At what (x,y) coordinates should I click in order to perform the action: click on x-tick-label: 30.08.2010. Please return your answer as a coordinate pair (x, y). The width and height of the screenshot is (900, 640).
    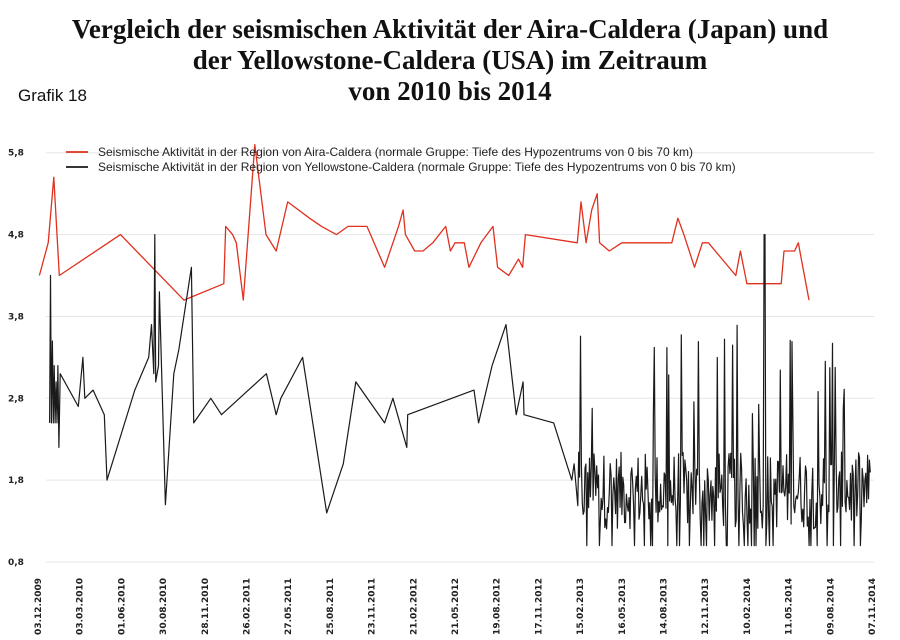
    Looking at the image, I should click on (164, 606).